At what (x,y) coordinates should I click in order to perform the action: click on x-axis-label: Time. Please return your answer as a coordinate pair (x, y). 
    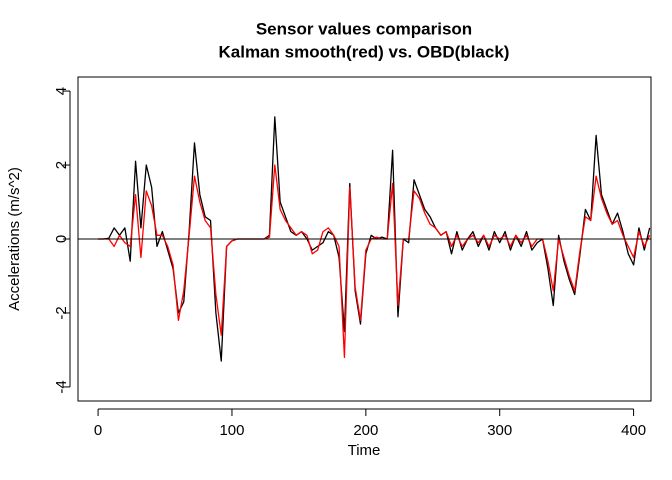
    Looking at the image, I should click on (364, 450).